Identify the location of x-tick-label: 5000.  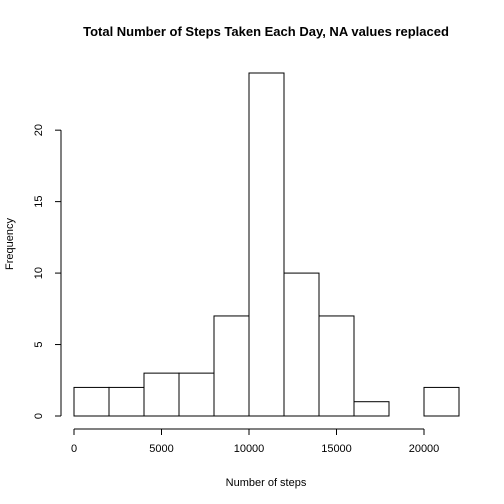
(161, 449).